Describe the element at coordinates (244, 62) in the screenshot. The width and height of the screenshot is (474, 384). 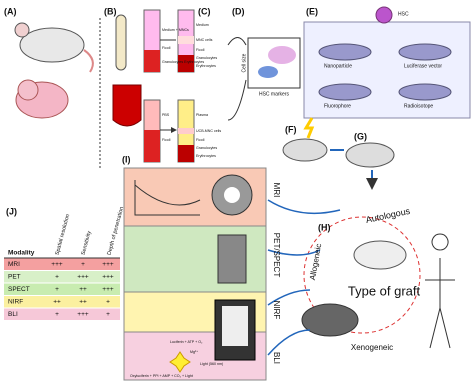
I see `axis-label: Cell size` at that location.